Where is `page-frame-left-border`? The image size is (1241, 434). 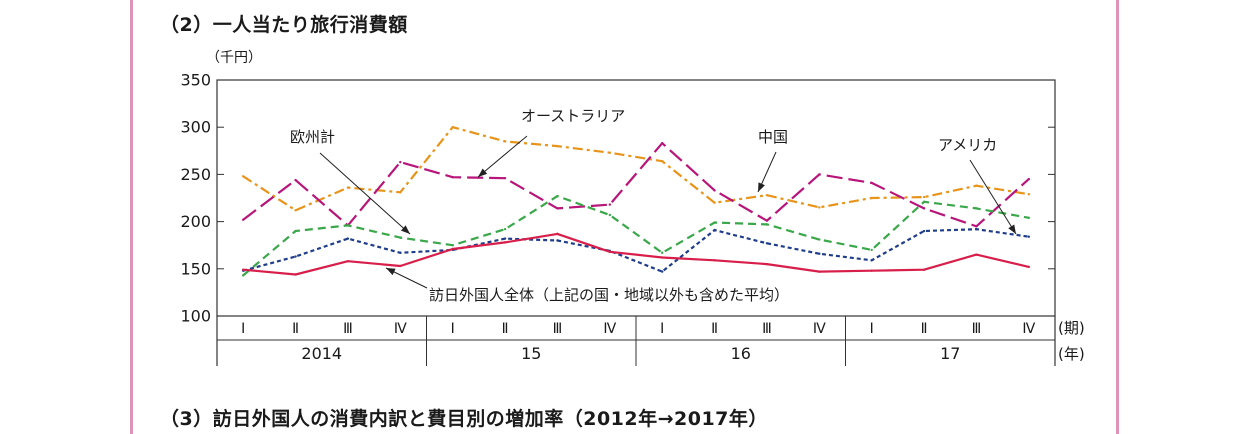
page-frame-left-border is located at coordinates (131, 217).